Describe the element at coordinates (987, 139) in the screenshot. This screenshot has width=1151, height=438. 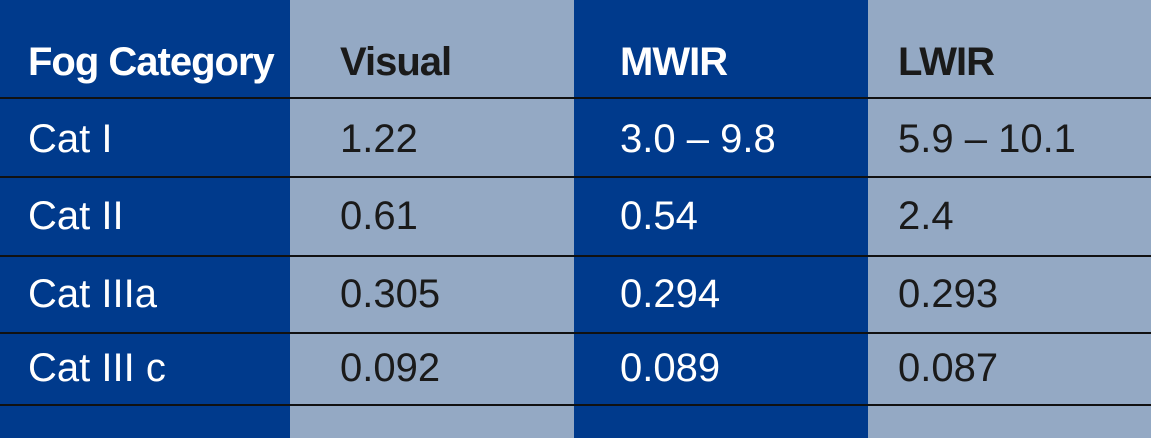
I see `table-cell: 5.9 – 10.1` at that location.